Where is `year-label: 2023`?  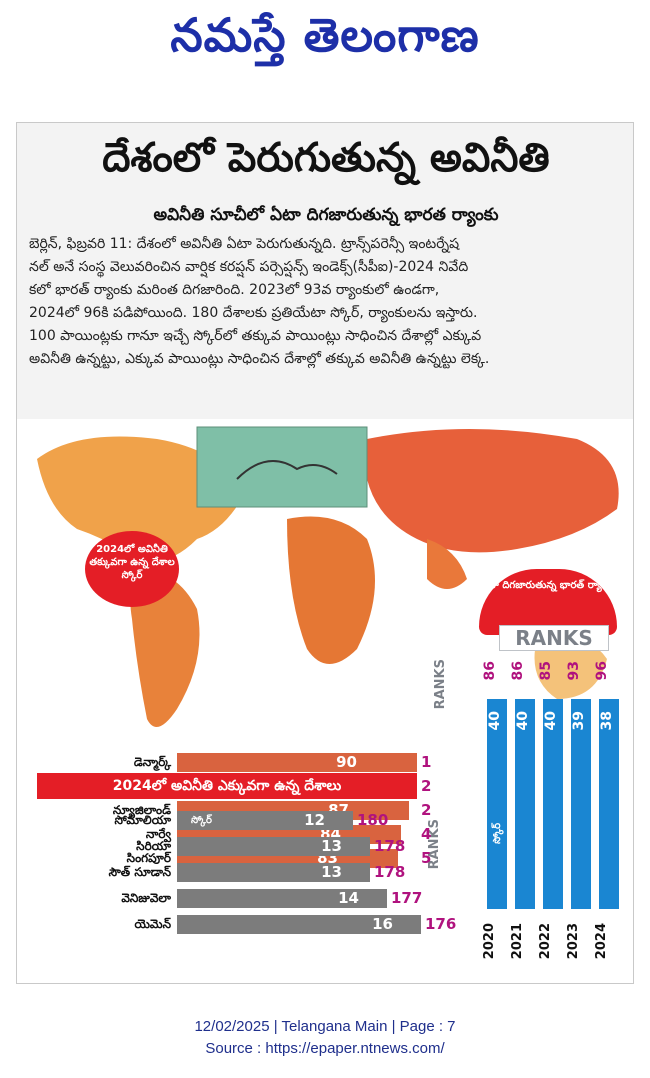
year-label: 2023 is located at coordinates (573, 941).